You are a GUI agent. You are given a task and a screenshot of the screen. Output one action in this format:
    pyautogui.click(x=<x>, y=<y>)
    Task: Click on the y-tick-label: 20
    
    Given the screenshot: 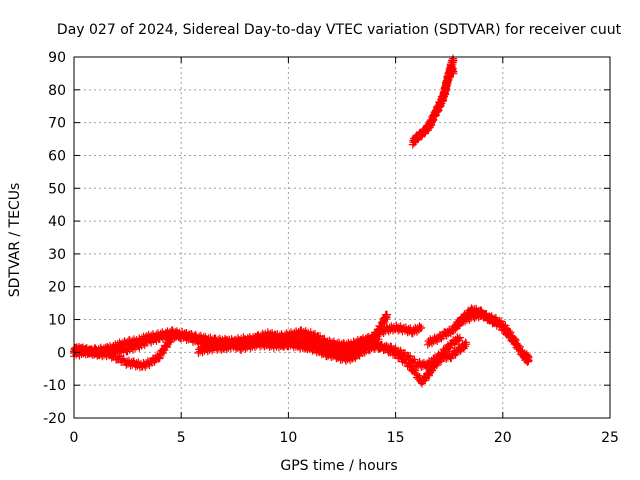 What is the action you would take?
    pyautogui.click(x=57, y=288)
    